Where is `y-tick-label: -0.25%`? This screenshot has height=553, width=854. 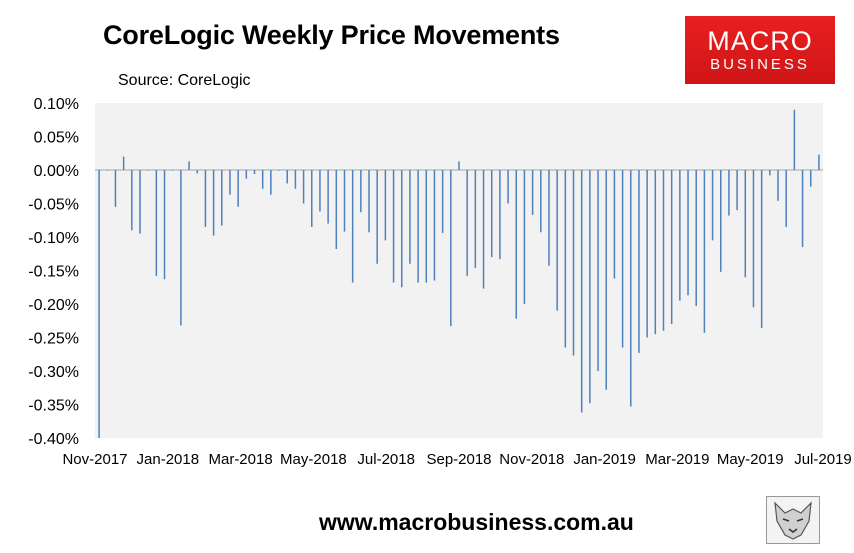
y-tick-label: -0.25% is located at coordinates (53, 339).